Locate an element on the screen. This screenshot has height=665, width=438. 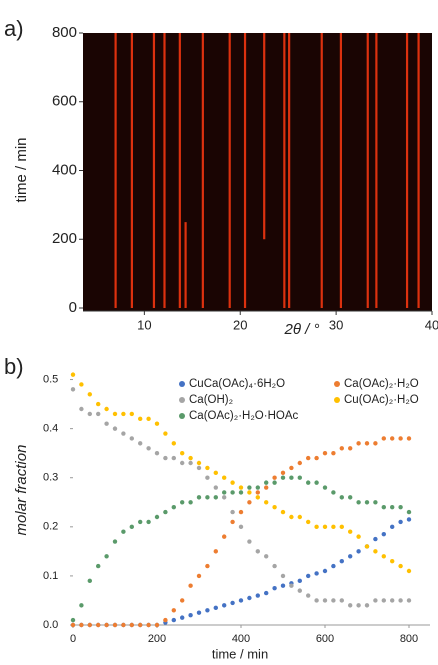
x-tick-label: 800 is located at coordinates (409, 639).